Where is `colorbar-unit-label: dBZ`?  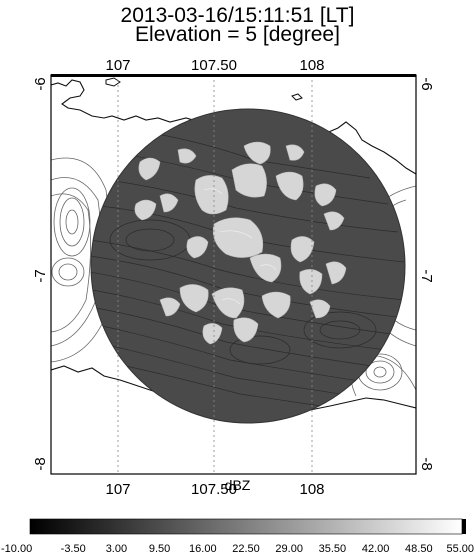
colorbar-unit-label: dBZ is located at coordinates (237, 485).